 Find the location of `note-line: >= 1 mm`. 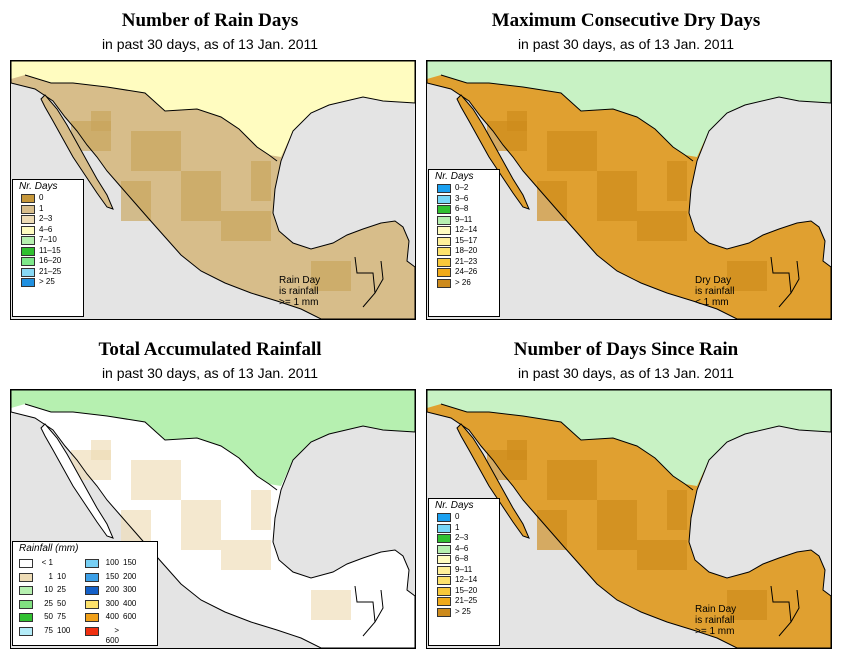

note-line: >= 1 mm is located at coordinates (299, 302).